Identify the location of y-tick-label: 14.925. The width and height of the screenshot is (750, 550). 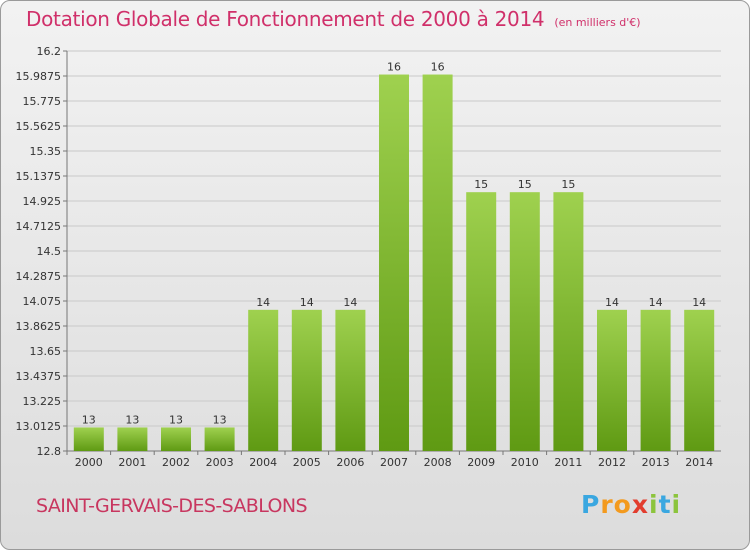
(42, 201).